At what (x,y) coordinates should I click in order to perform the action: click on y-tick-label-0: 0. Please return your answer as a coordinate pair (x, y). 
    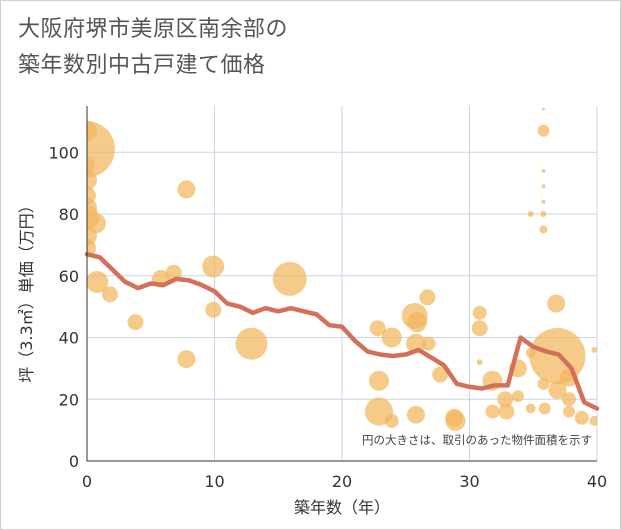
    Looking at the image, I should click on (74, 461).